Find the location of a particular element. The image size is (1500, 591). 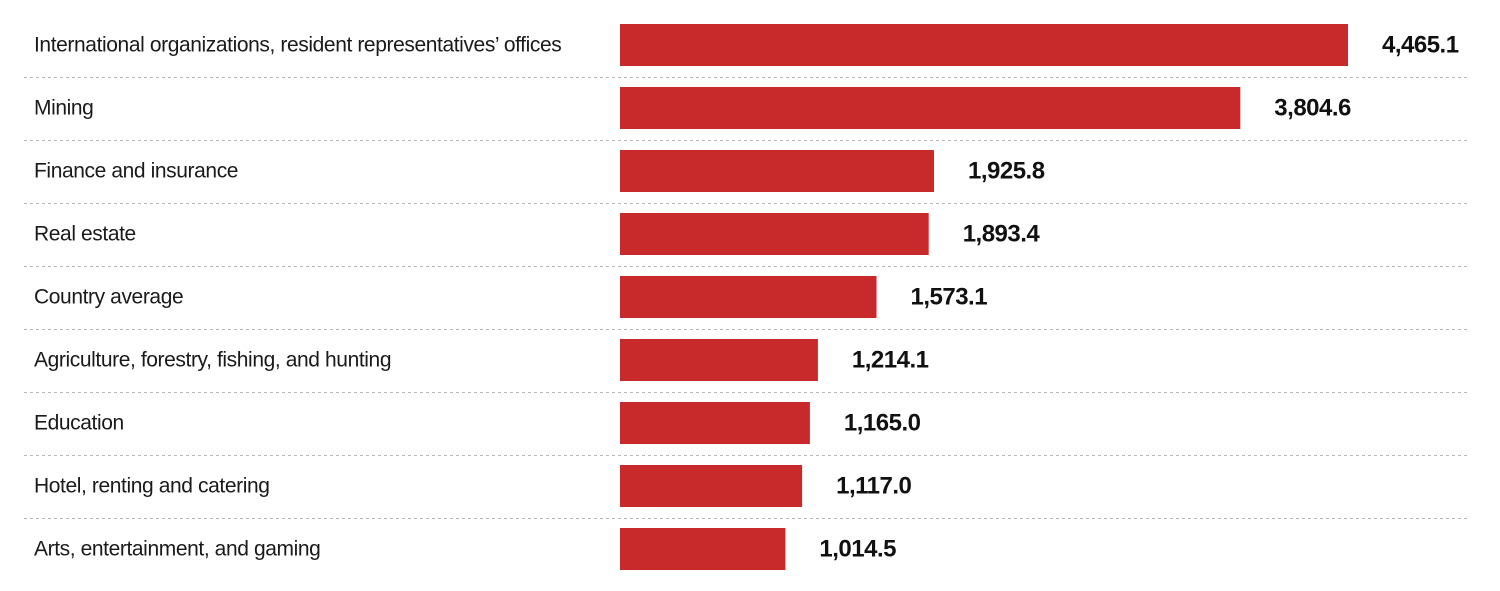

value-label: 1,117.0 is located at coordinates (873, 486).